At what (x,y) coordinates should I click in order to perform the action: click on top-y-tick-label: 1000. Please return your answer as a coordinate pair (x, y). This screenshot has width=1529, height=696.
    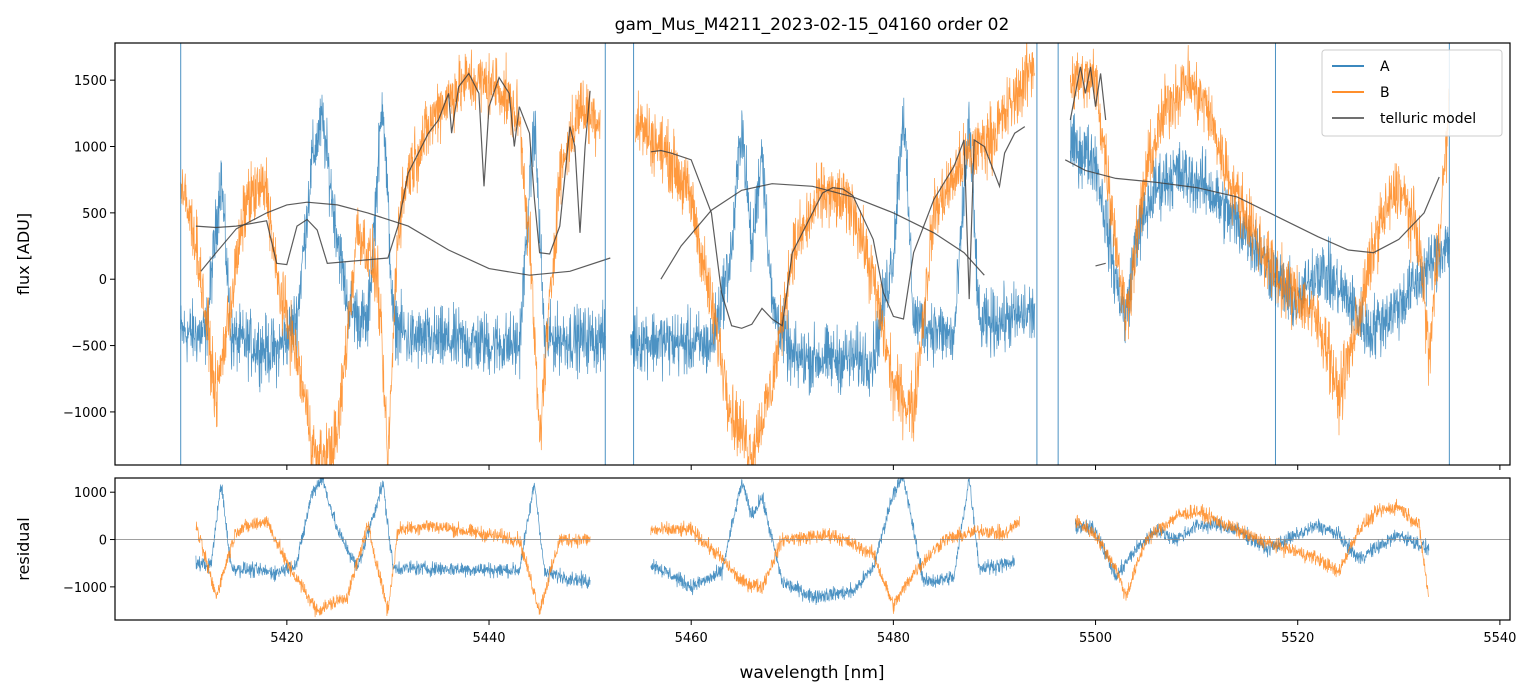
    Looking at the image, I should click on (90, 148).